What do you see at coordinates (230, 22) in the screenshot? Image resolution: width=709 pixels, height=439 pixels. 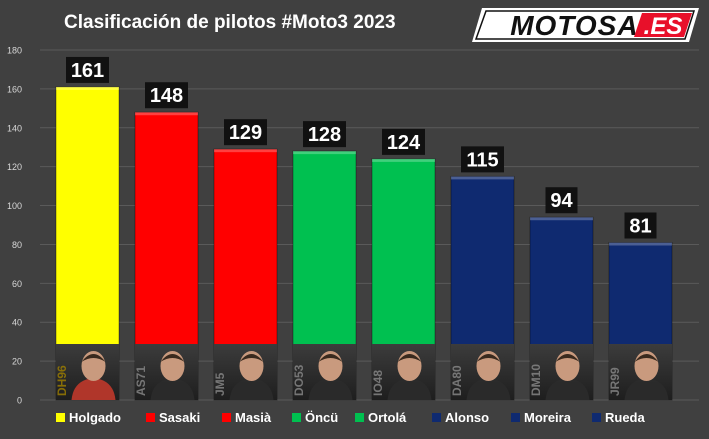 I see `chart-title: Clasificación de pilotos #Moto3 2023` at bounding box center [230, 22].